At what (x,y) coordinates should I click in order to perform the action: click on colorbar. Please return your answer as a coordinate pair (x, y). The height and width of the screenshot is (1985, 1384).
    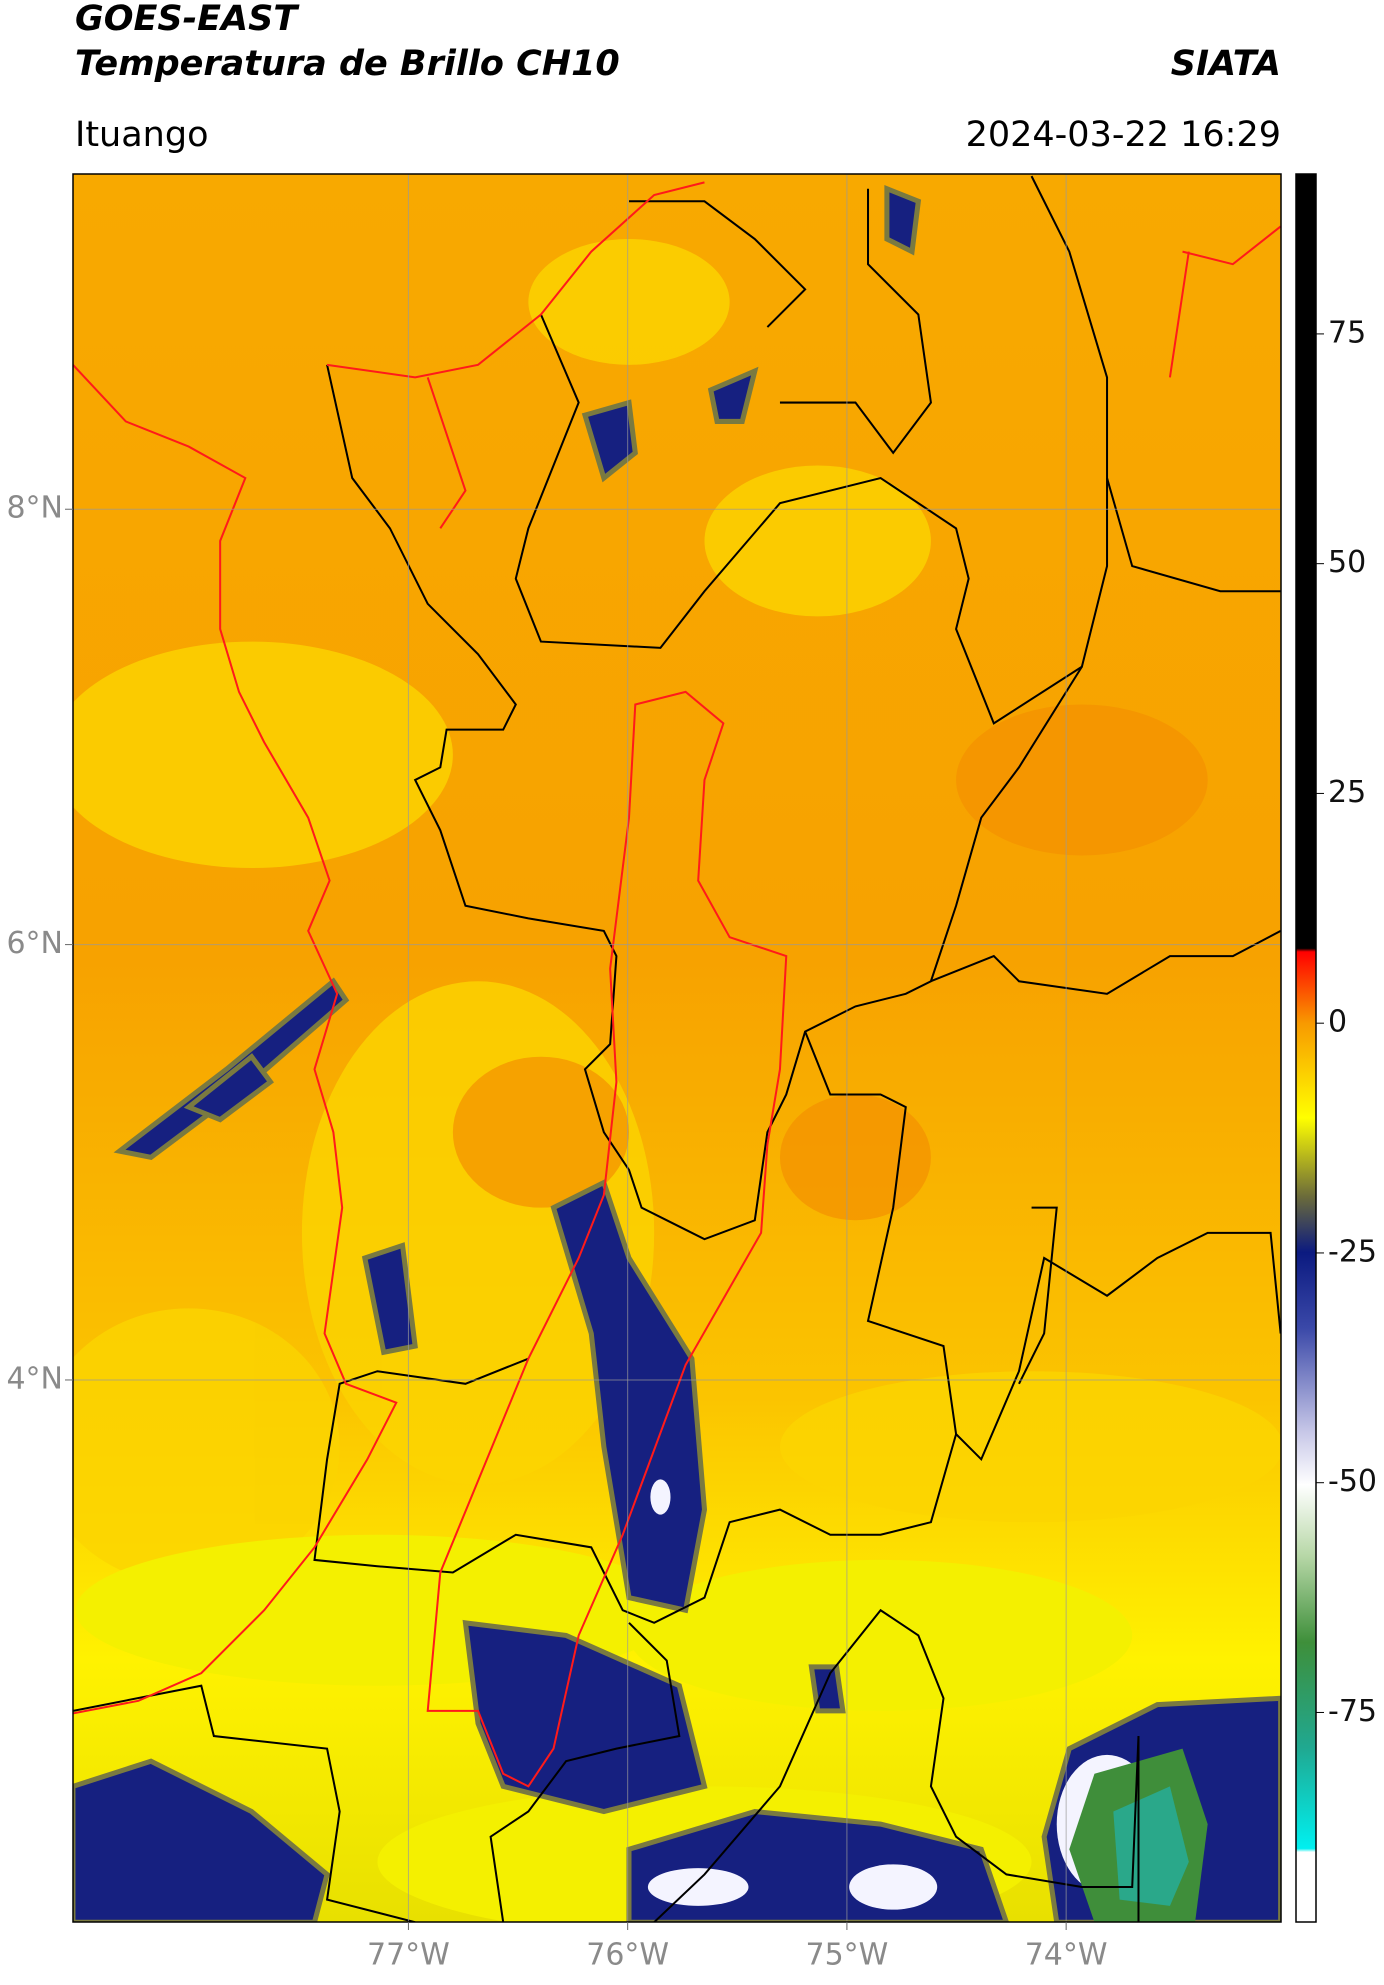
    Looking at the image, I should click on (1306, 1048).